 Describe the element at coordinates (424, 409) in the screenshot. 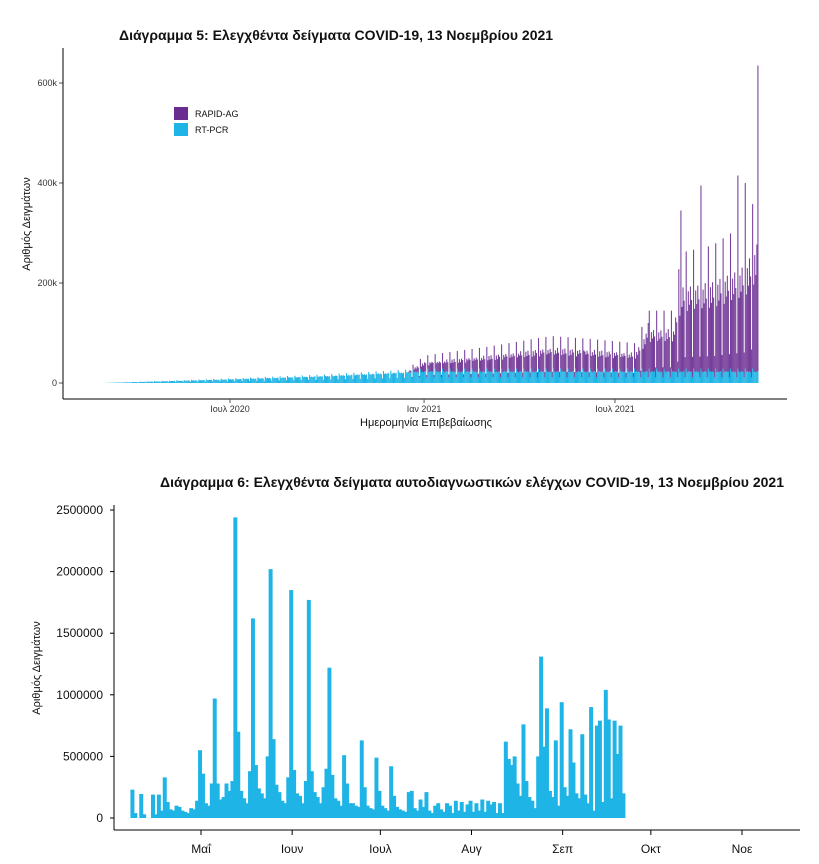

I see `x-tick-label: Ιαν 2021` at that location.